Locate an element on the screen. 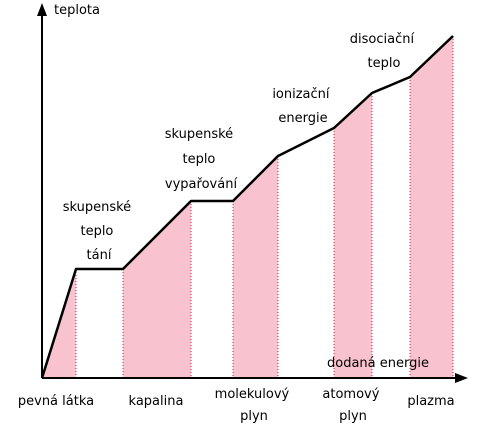 Image resolution: width=480 pixels, height=433 pixels. x-axis-arrow is located at coordinates (461, 378).